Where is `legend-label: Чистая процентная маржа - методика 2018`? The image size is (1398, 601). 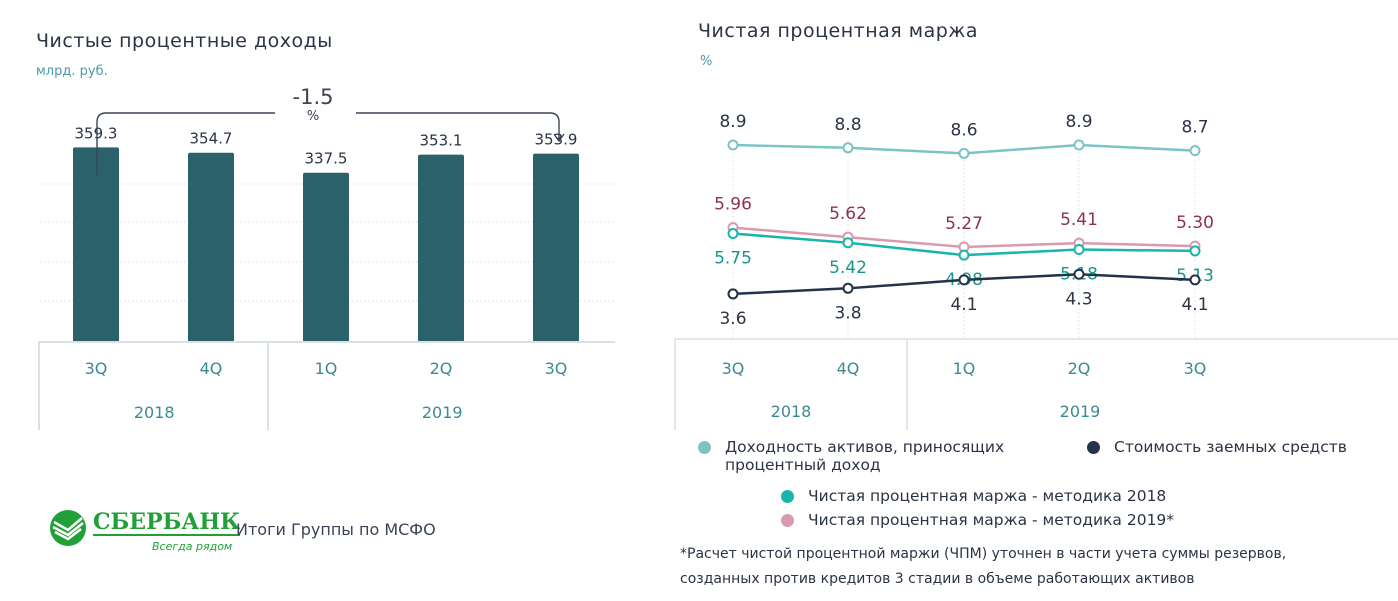
legend-label: Чистая процентная маржа - методика 2018 is located at coordinates (987, 496).